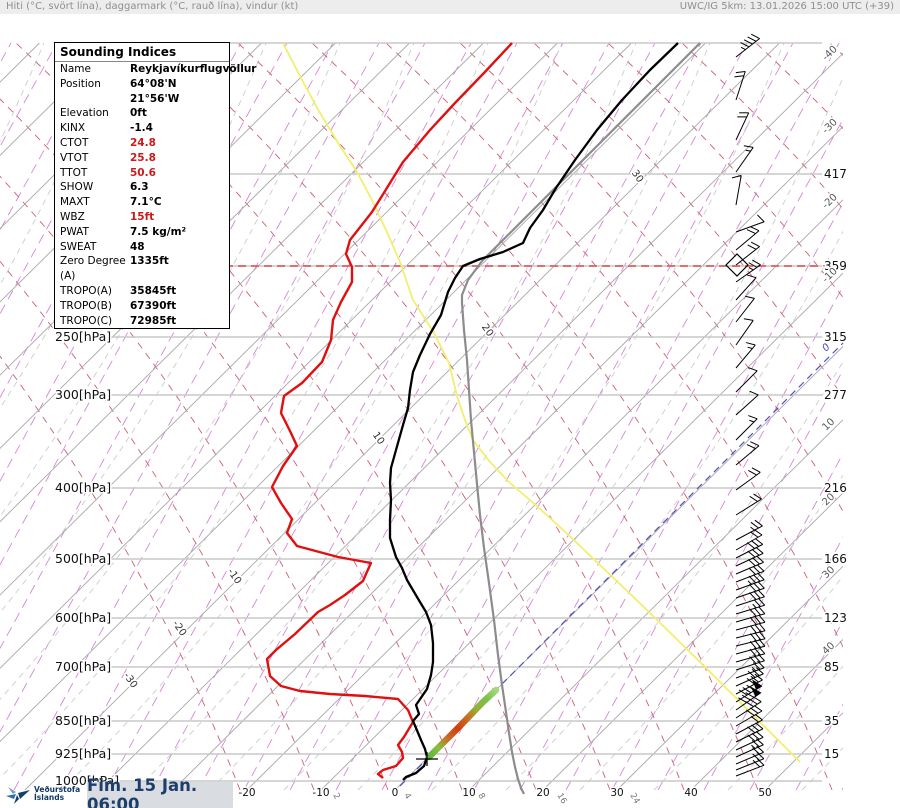 This screenshot has height=808, width=900. Describe the element at coordinates (828, 648) in the screenshot. I see `svg-text: 40` at that location.